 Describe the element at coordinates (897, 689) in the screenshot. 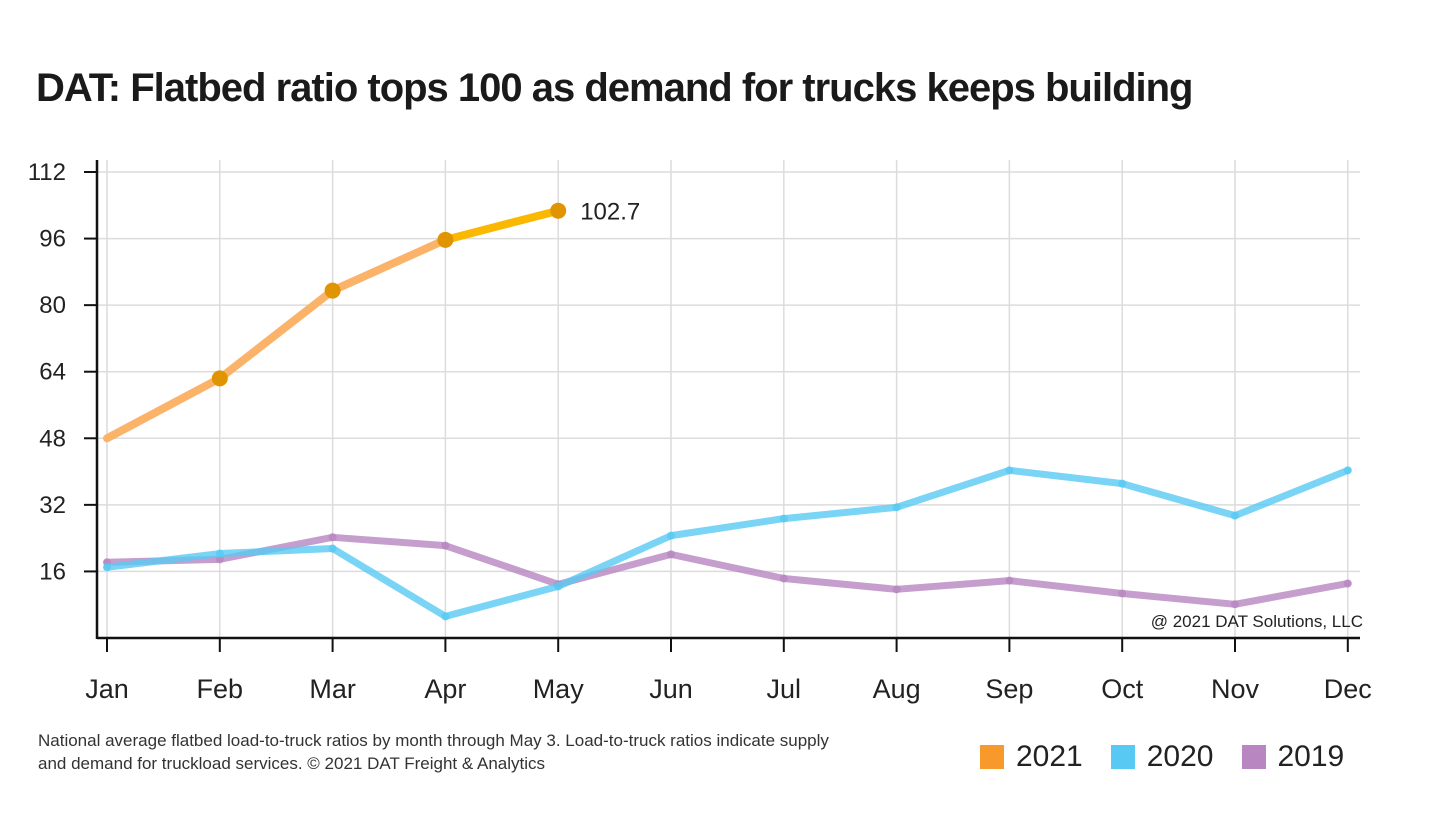

I see `x-tick-label: Aug` at that location.